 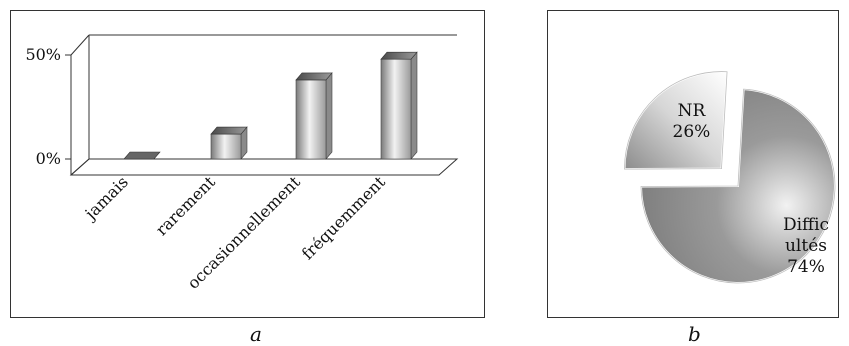 I want to click on pie-slice-label: NR, so click(x=692, y=111).